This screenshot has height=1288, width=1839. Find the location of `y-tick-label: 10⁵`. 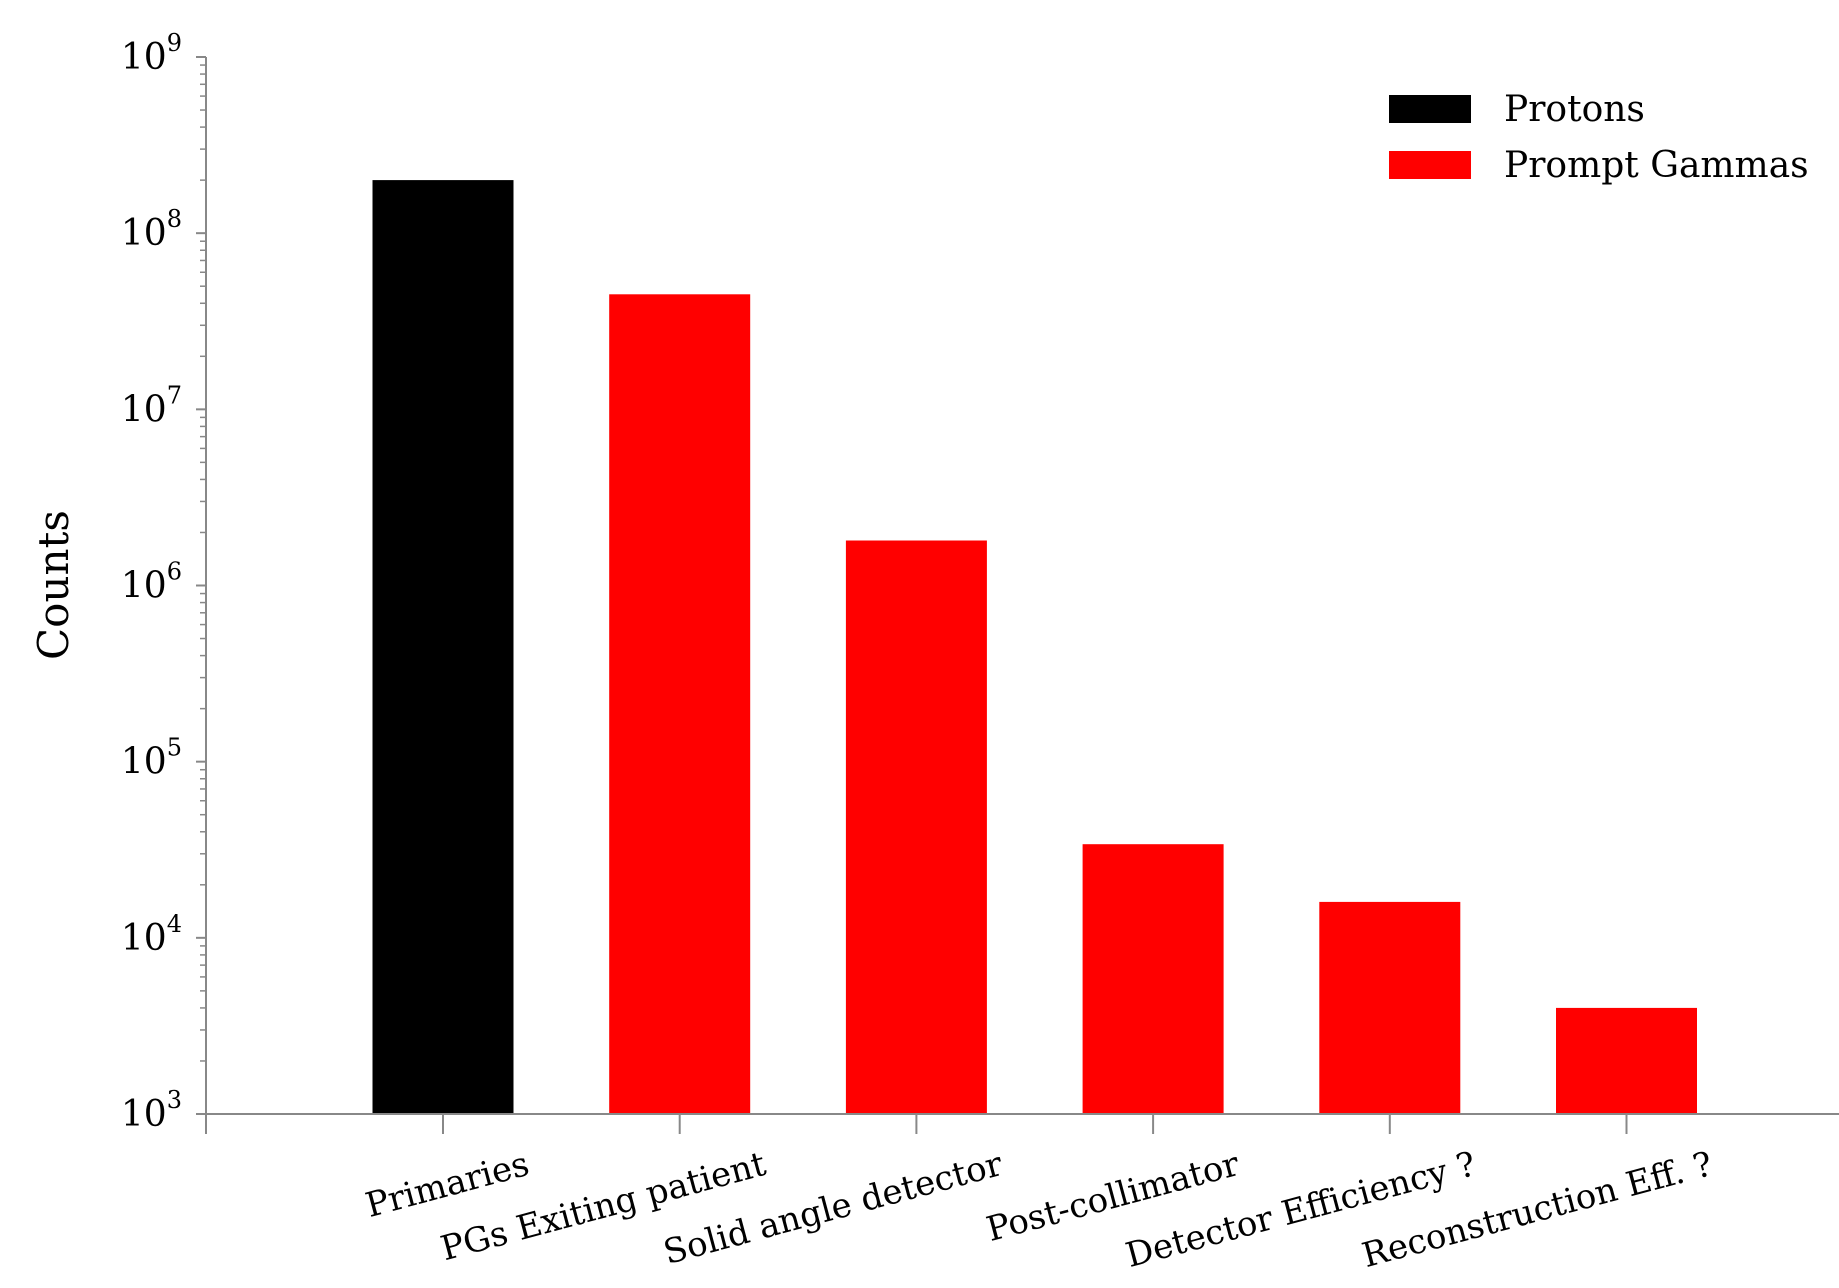

y-tick-label: 10⁵ is located at coordinates (151, 758).